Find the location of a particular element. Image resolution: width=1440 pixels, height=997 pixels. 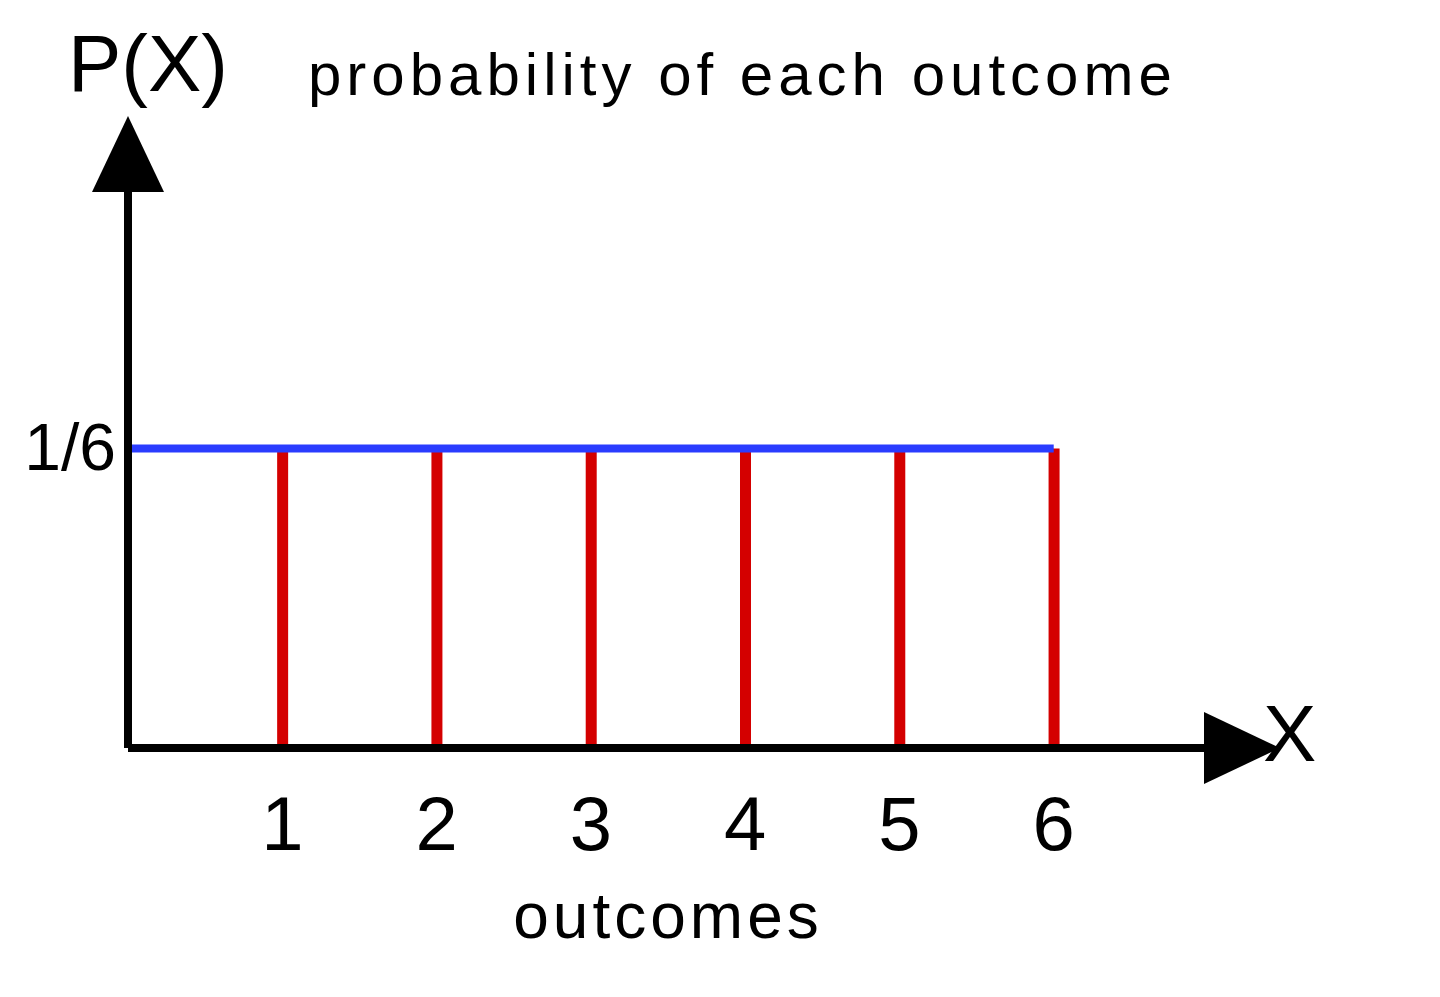

x-tick-label: 1 is located at coordinates (282, 823).